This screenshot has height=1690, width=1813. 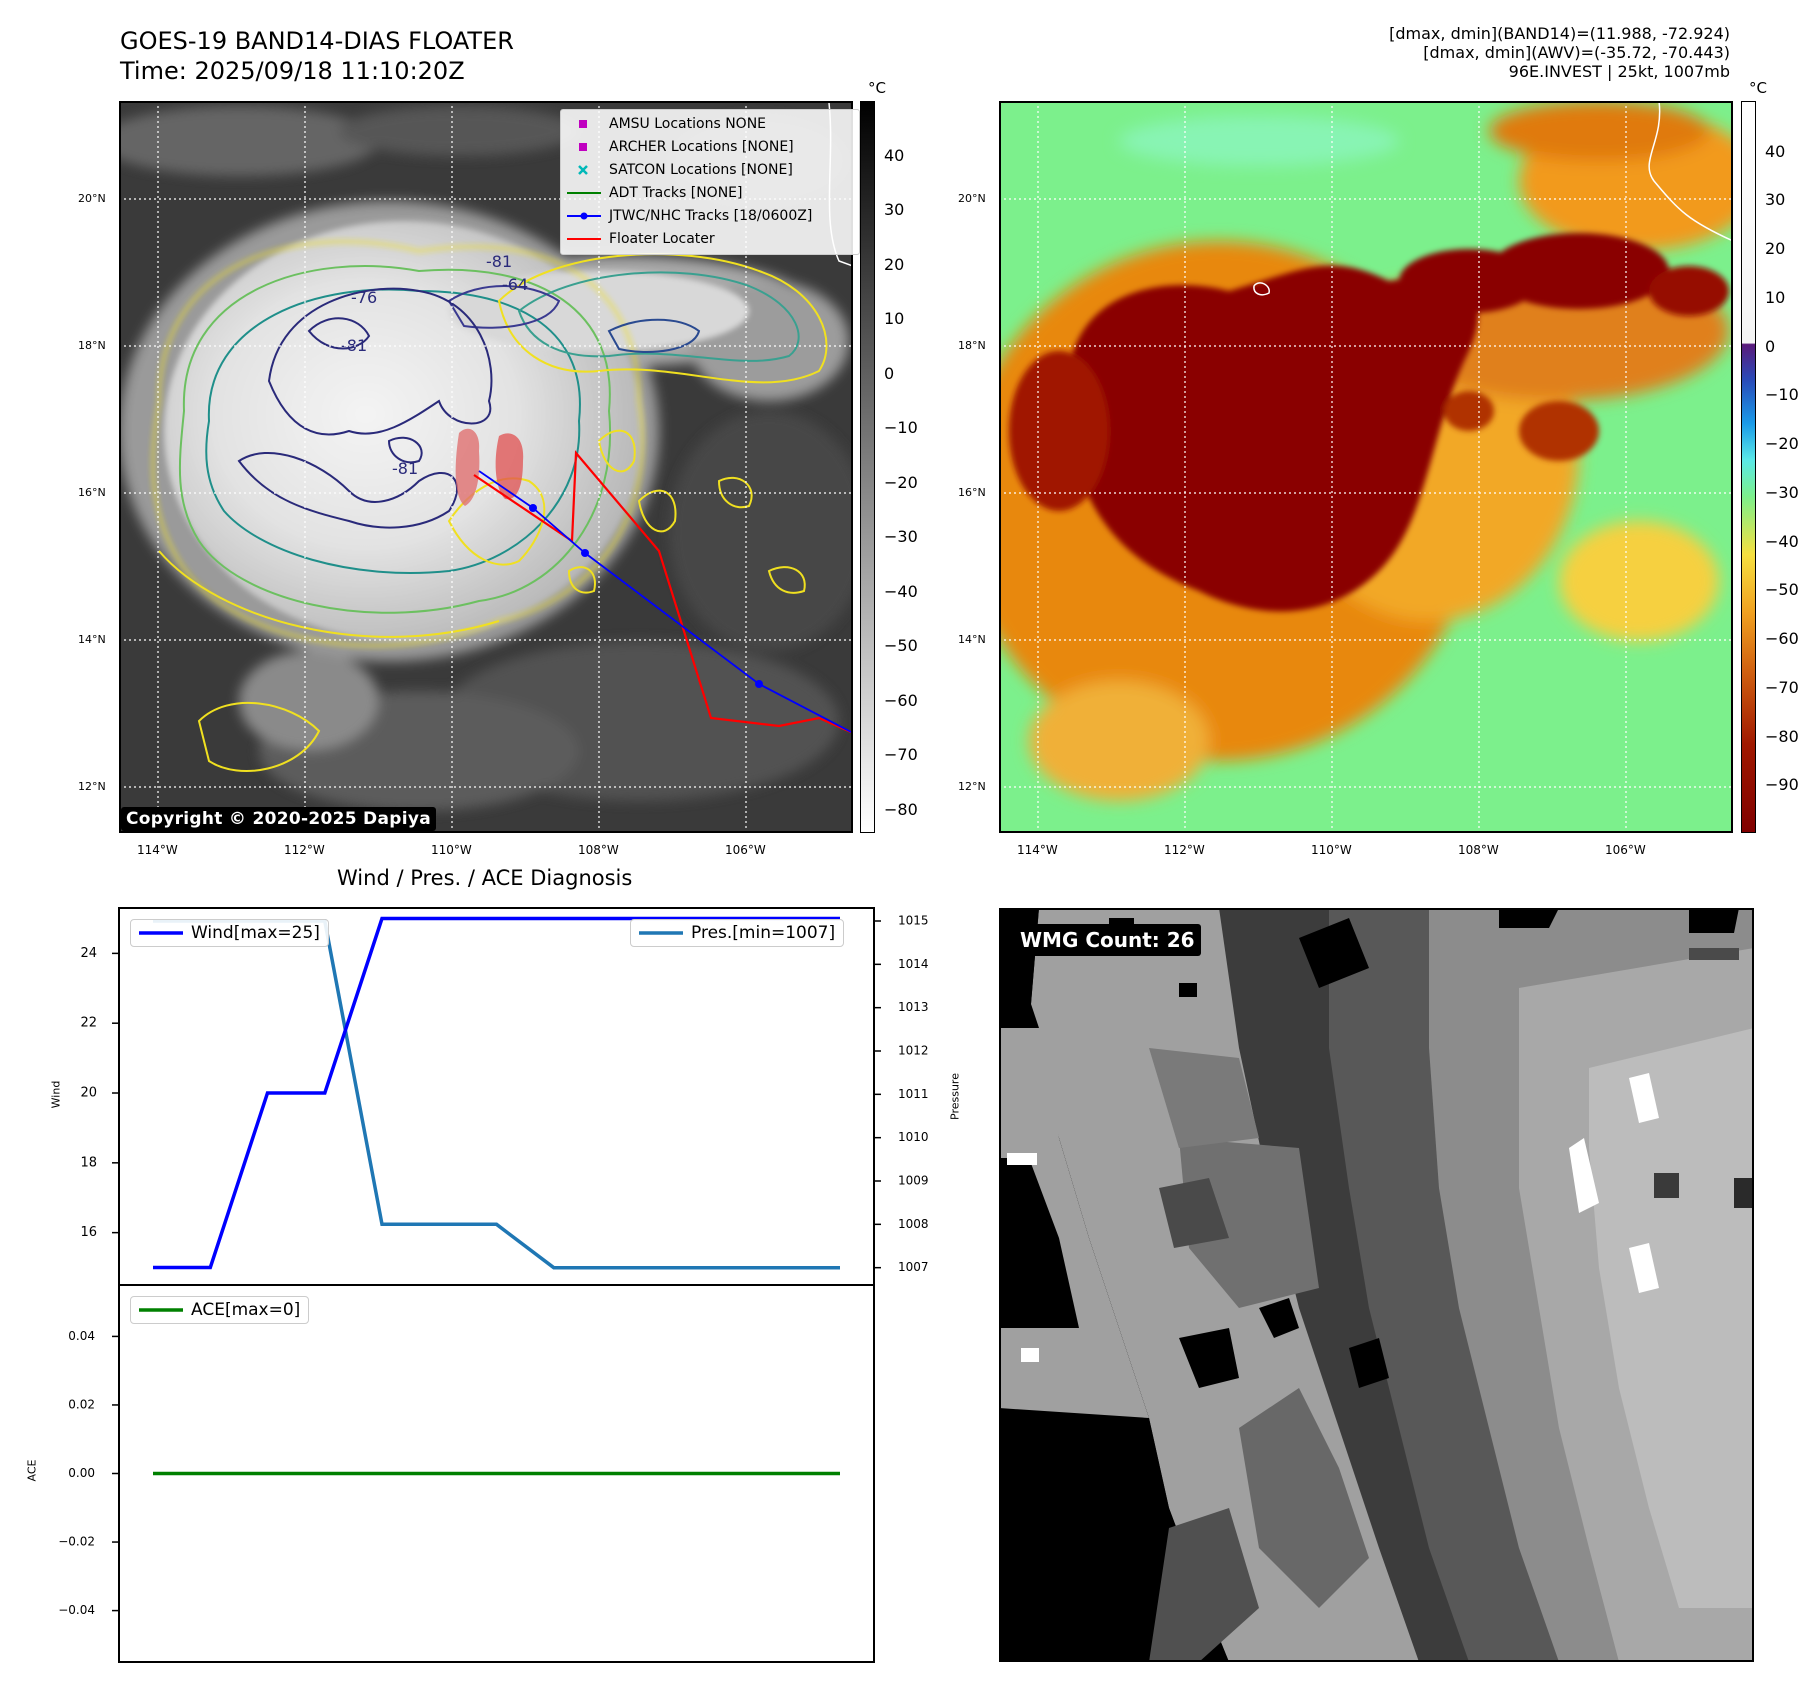 What do you see at coordinates (1478, 850) in the screenshot?
I see `awv-lon-label: 108°W` at bounding box center [1478, 850].